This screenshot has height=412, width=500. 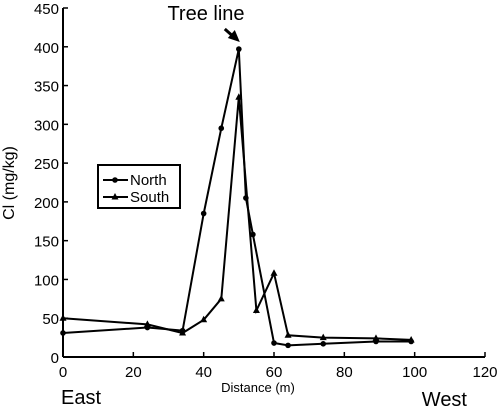 What do you see at coordinates (50, 319) in the screenshot?
I see `y-tick-label: 50` at bounding box center [50, 319].